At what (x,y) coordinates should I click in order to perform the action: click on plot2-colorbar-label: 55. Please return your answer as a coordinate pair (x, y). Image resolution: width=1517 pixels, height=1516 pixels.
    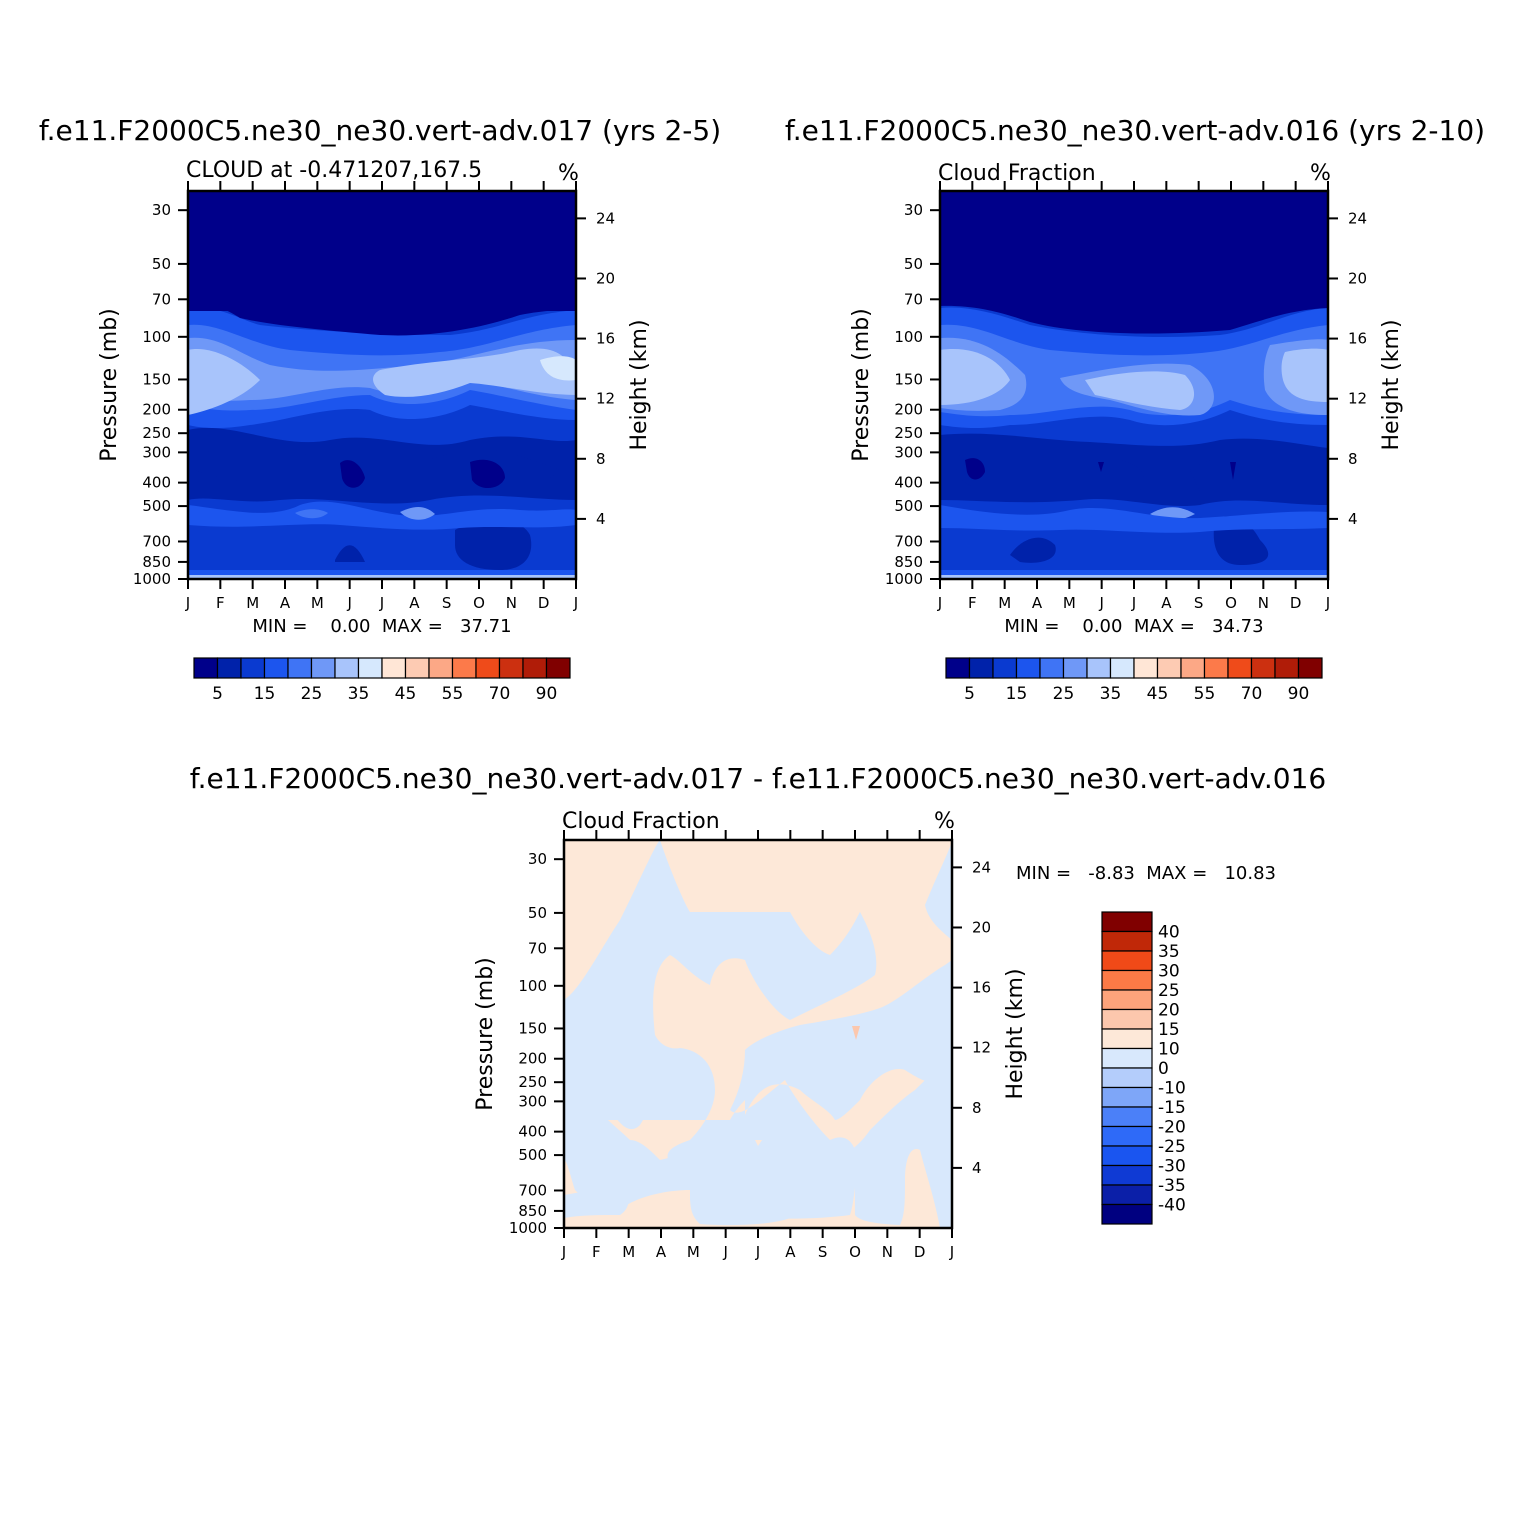
    Looking at the image, I should click on (1205, 694).